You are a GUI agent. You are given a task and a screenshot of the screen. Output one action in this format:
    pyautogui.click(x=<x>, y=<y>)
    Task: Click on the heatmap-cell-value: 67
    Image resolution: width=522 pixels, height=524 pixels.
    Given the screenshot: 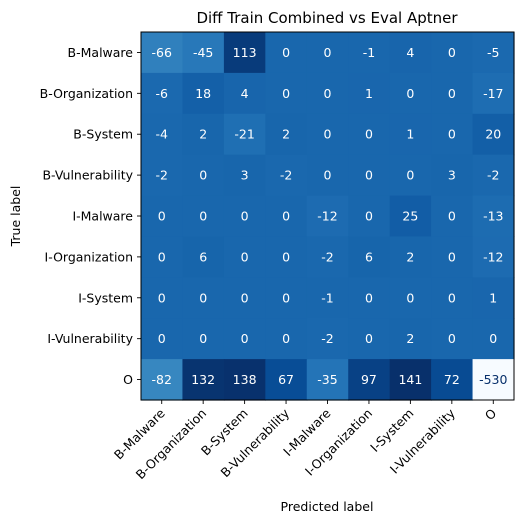 What is the action you would take?
    pyautogui.click(x=286, y=379)
    